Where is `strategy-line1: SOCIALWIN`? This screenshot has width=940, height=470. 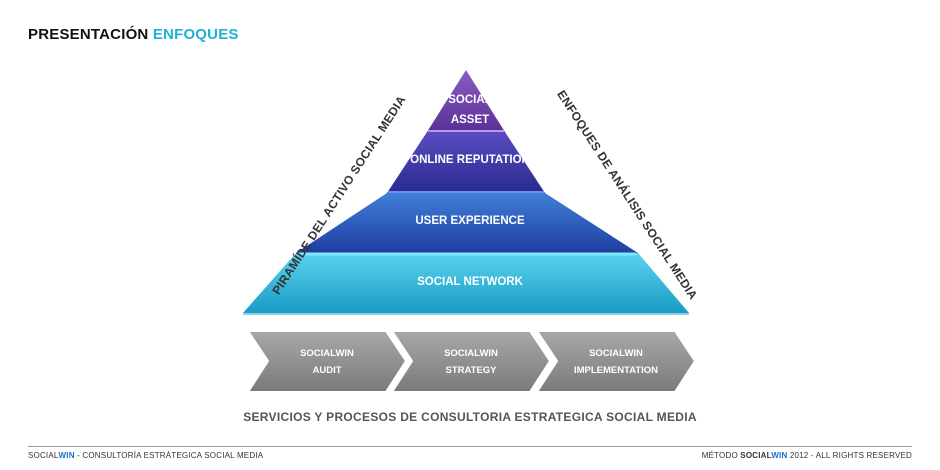 strategy-line1: SOCIALWIN is located at coordinates (471, 353).